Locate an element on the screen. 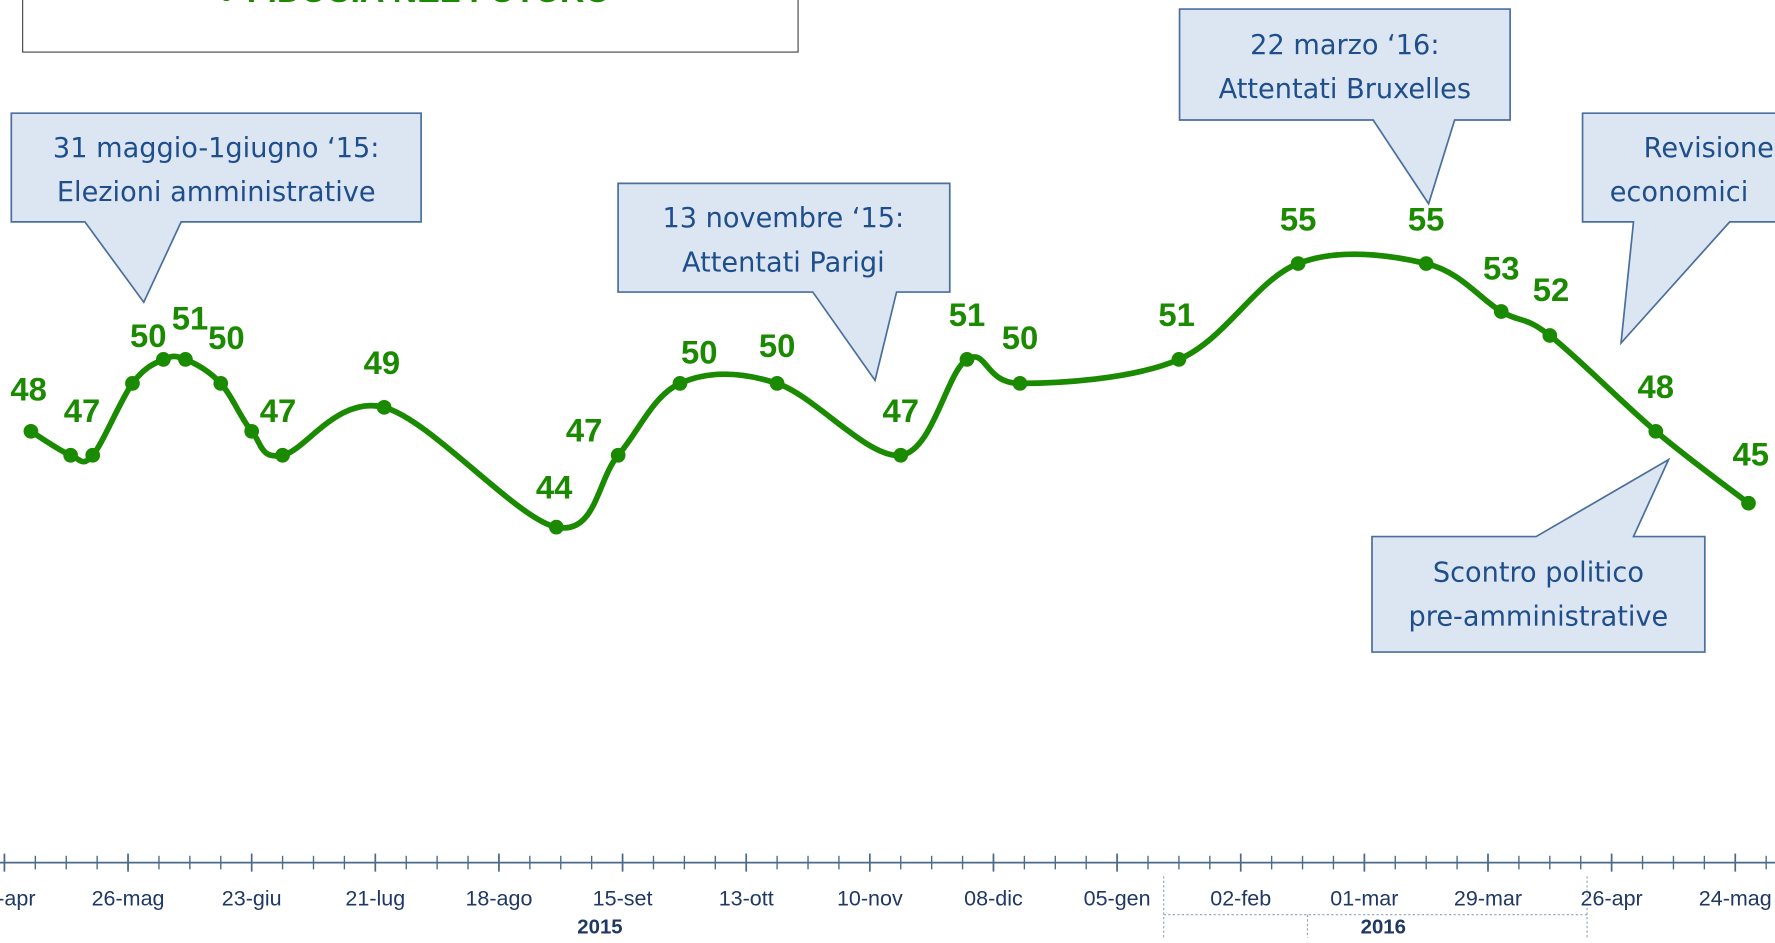 This screenshot has width=1775, height=943. year-dividers is located at coordinates (1375, 907).